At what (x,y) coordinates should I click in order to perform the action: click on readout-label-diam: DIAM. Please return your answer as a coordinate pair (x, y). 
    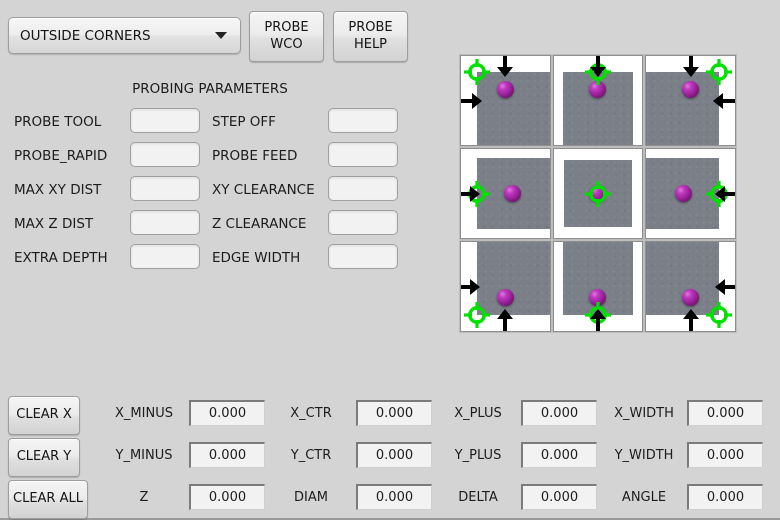
    Looking at the image, I should click on (311, 497).